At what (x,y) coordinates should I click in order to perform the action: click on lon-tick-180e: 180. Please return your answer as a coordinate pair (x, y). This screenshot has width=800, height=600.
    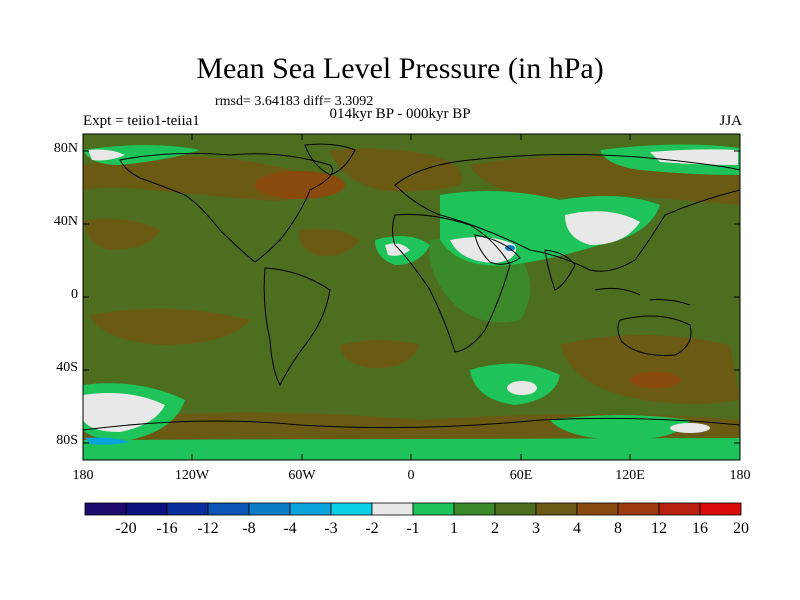
    Looking at the image, I should click on (740, 475).